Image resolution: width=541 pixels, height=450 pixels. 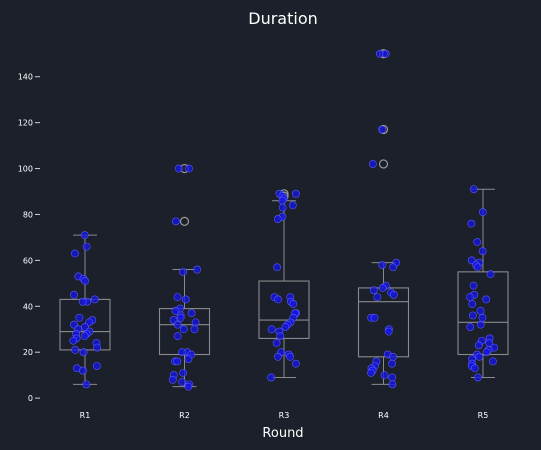 I want to click on outlier-marker, so click(x=383, y=164).